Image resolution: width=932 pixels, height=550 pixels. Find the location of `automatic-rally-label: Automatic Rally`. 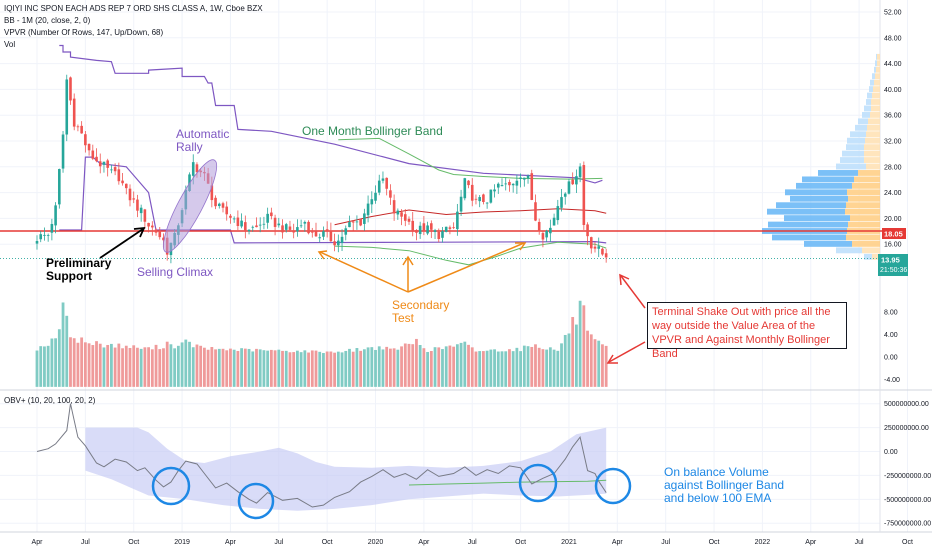

automatic-rally-label: Automatic Rally is located at coordinates (203, 140).